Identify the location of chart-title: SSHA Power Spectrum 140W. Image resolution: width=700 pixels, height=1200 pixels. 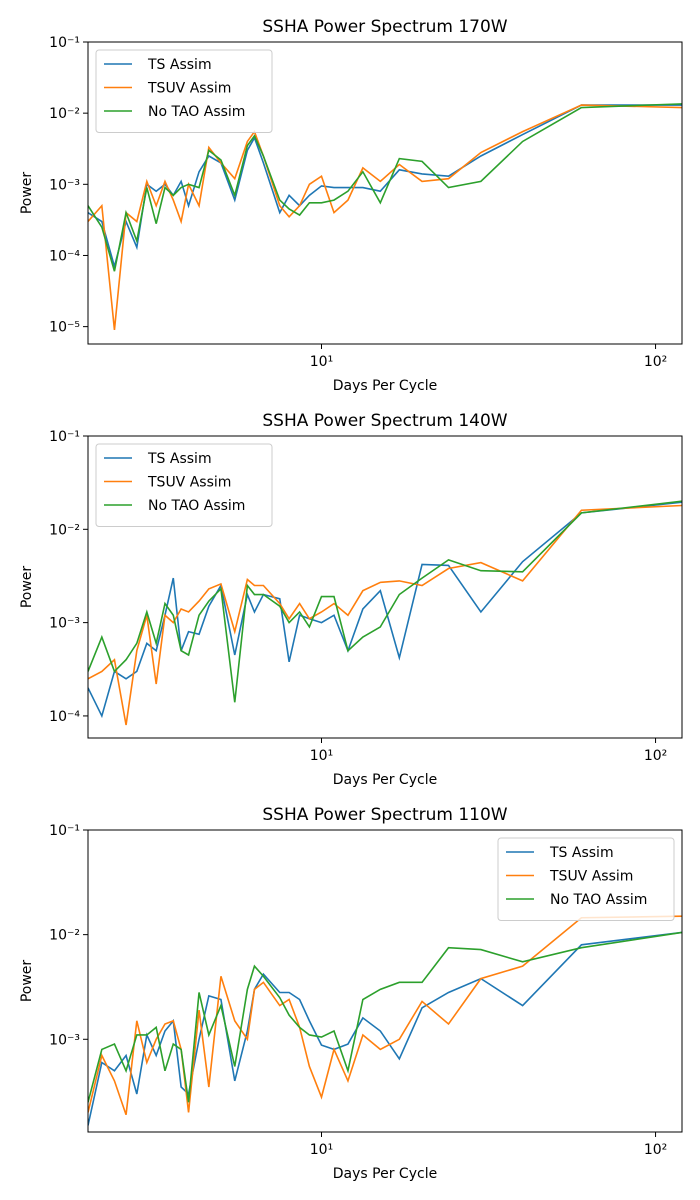
(384, 421).